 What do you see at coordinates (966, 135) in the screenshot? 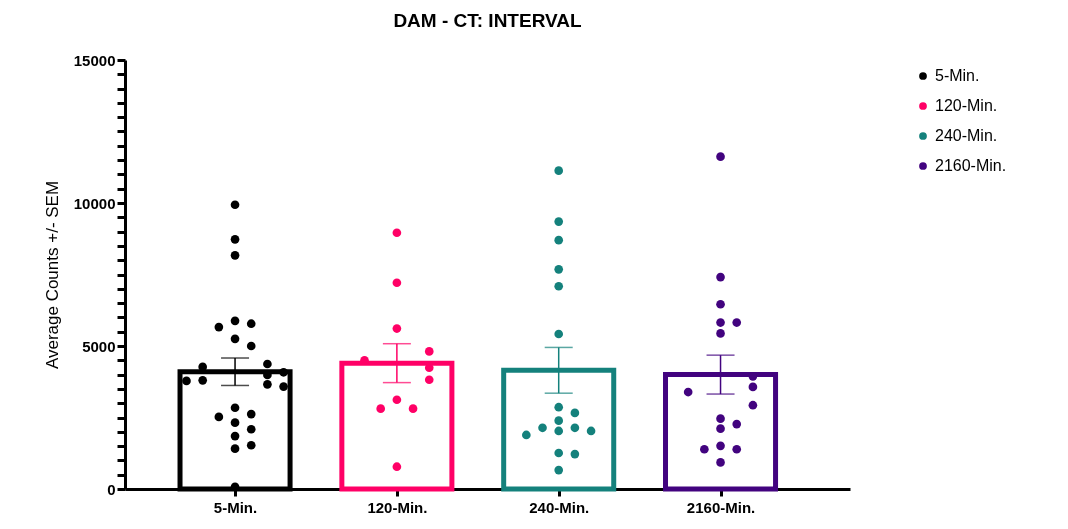
I see `legend-label: 240-Min.` at bounding box center [966, 135].